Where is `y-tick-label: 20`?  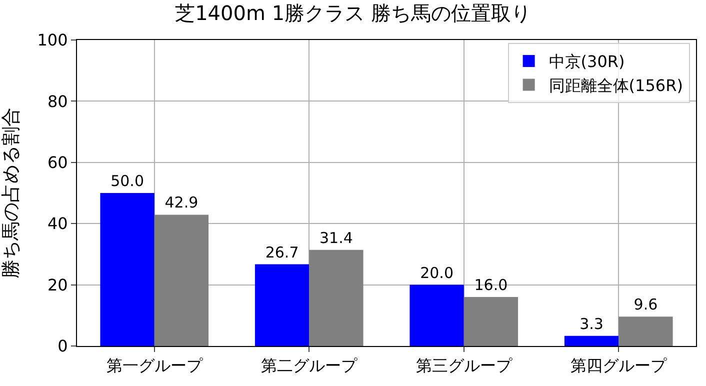 y-tick-label: 20 is located at coordinates (57, 284).